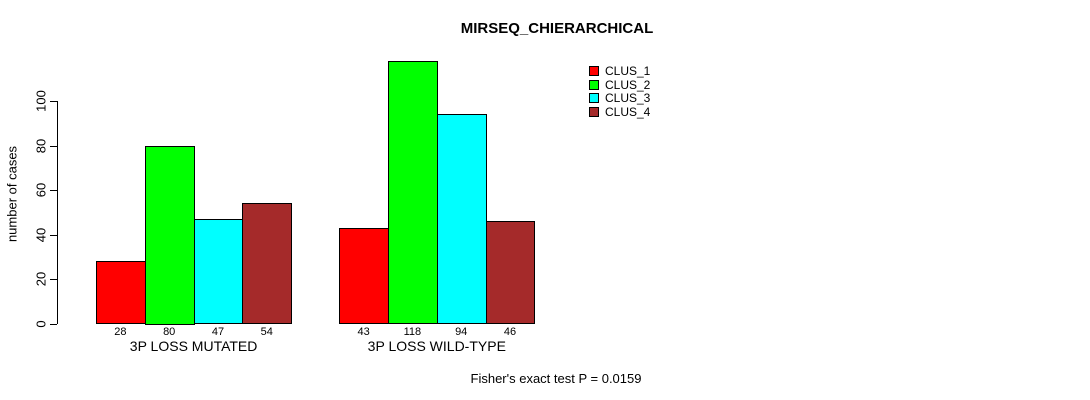 The image size is (1090, 400). What do you see at coordinates (412, 332) in the screenshot?
I see `bar-value-label: 118` at bounding box center [412, 332].